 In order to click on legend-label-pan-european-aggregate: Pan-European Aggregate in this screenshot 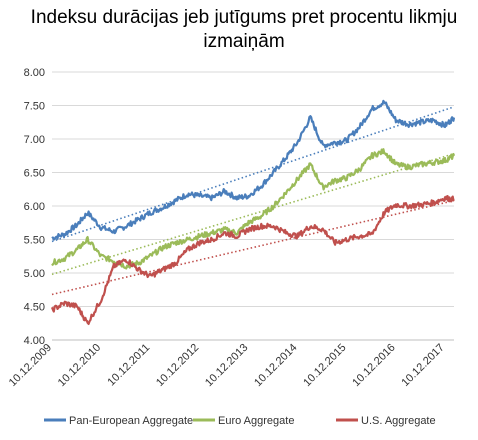, I will do `click(131, 421)`.